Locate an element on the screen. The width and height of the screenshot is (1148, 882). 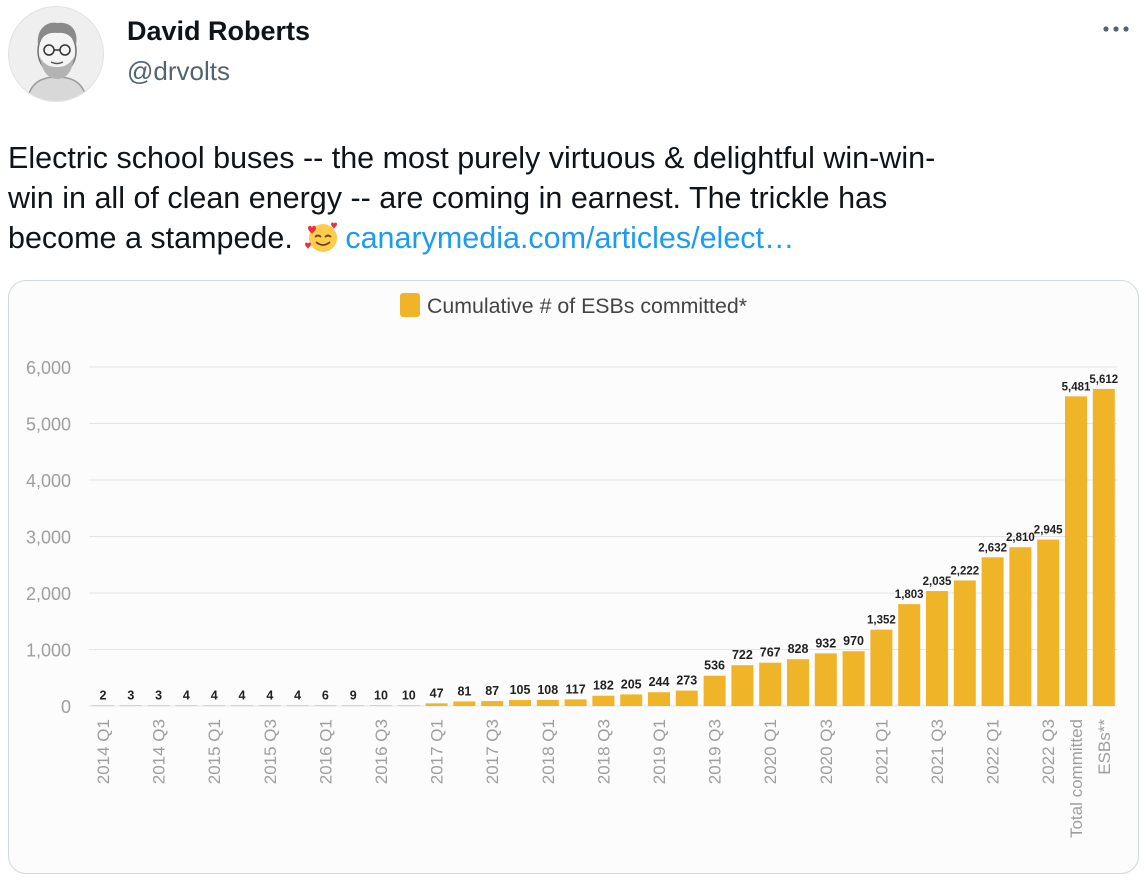
x-tick-label: 2020 Q3 is located at coordinates (826, 751).